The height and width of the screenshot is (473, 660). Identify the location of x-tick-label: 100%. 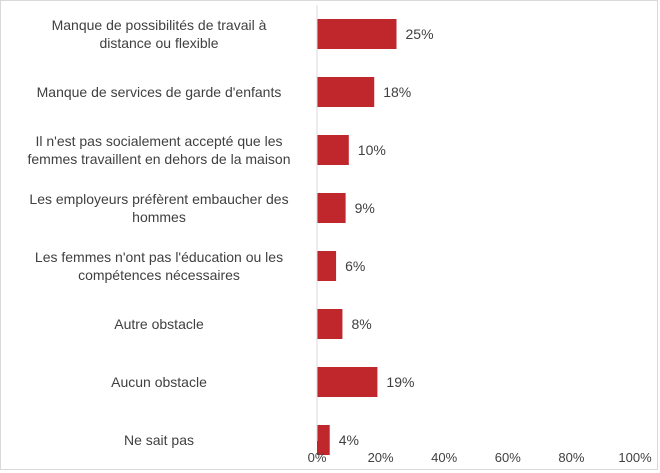
(635, 457).